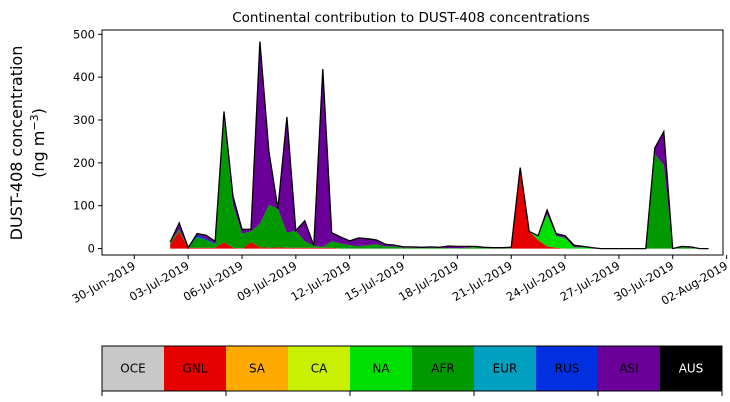  I want to click on legend: OCE GNL SA CA NA AFR EUR RUS ASI AUS, so click(412, 370).